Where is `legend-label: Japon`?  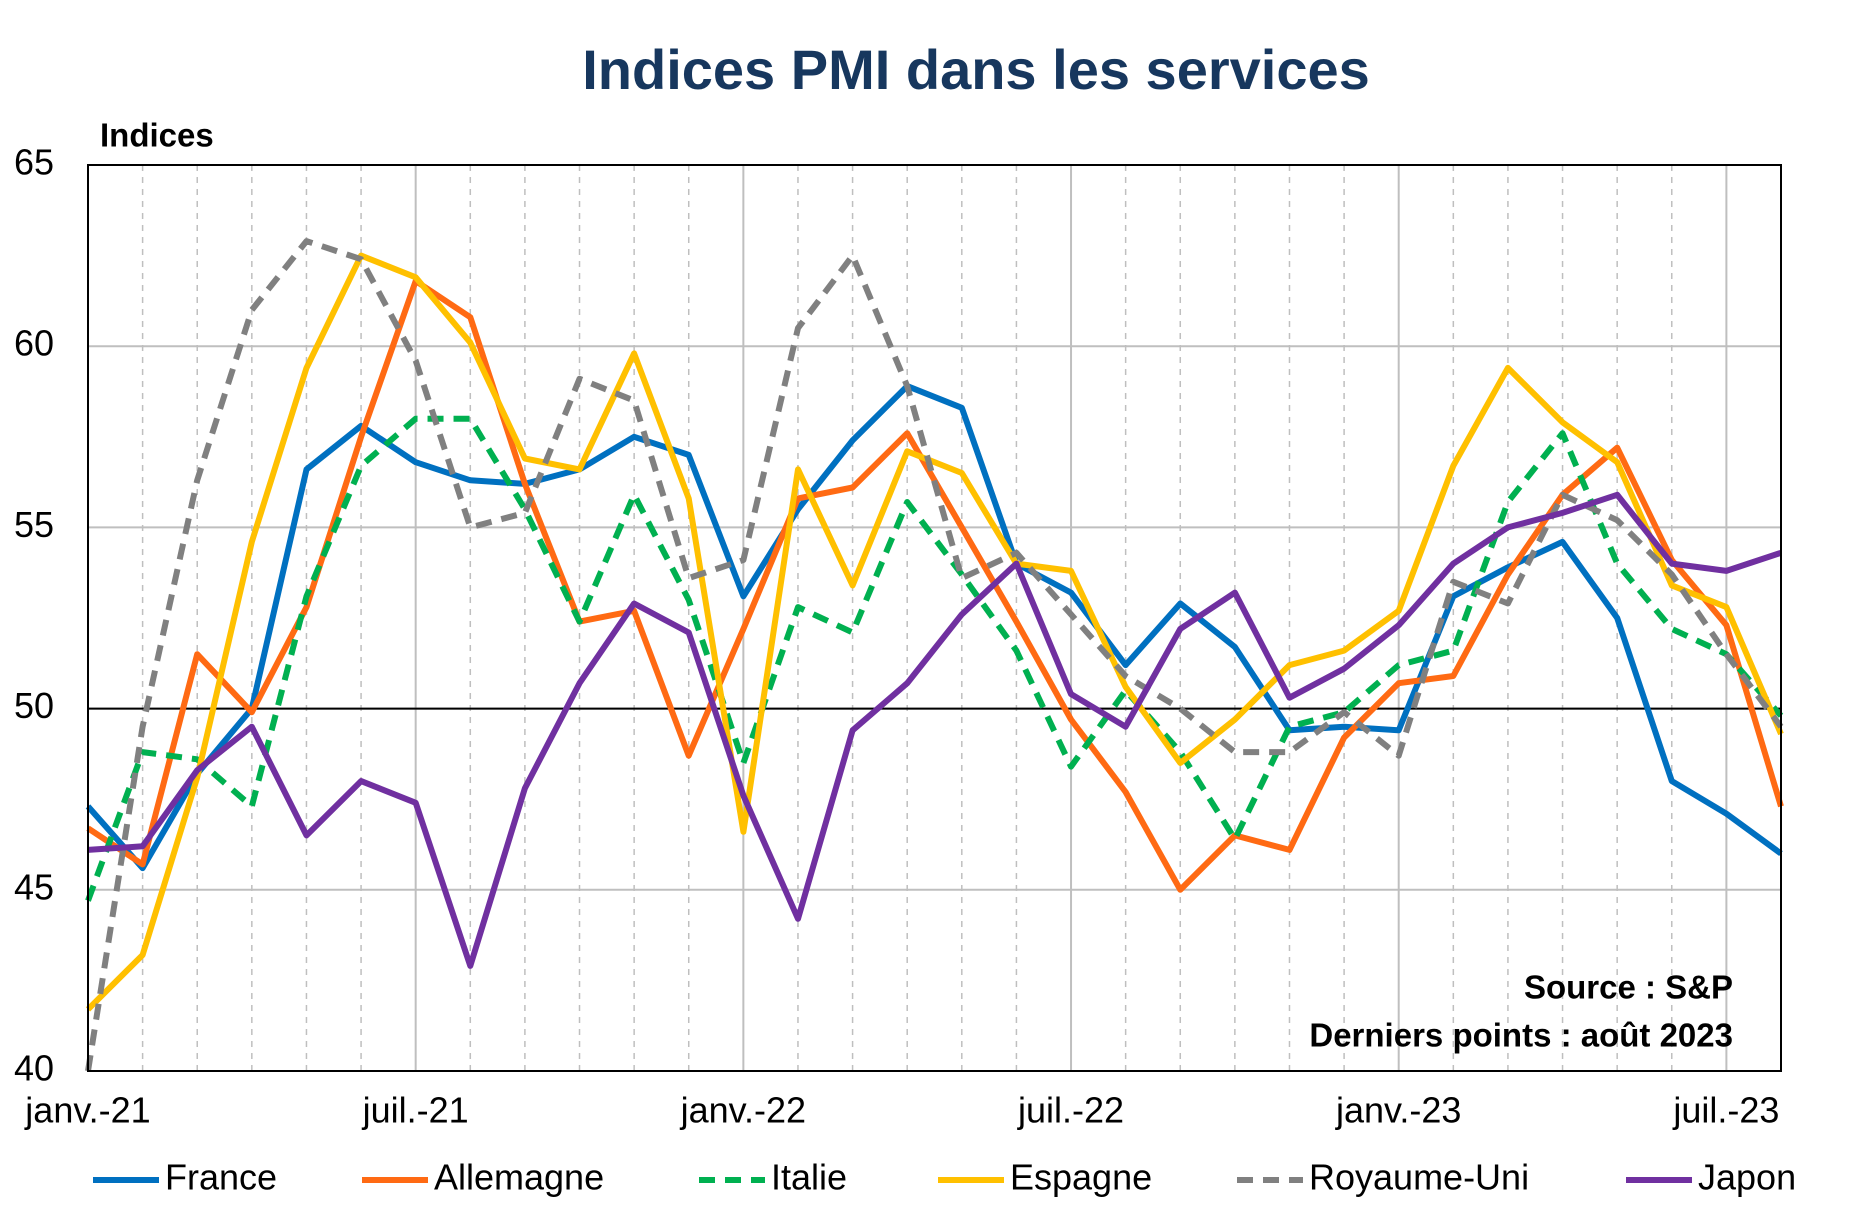
legend-label: Japon is located at coordinates (1747, 1177).